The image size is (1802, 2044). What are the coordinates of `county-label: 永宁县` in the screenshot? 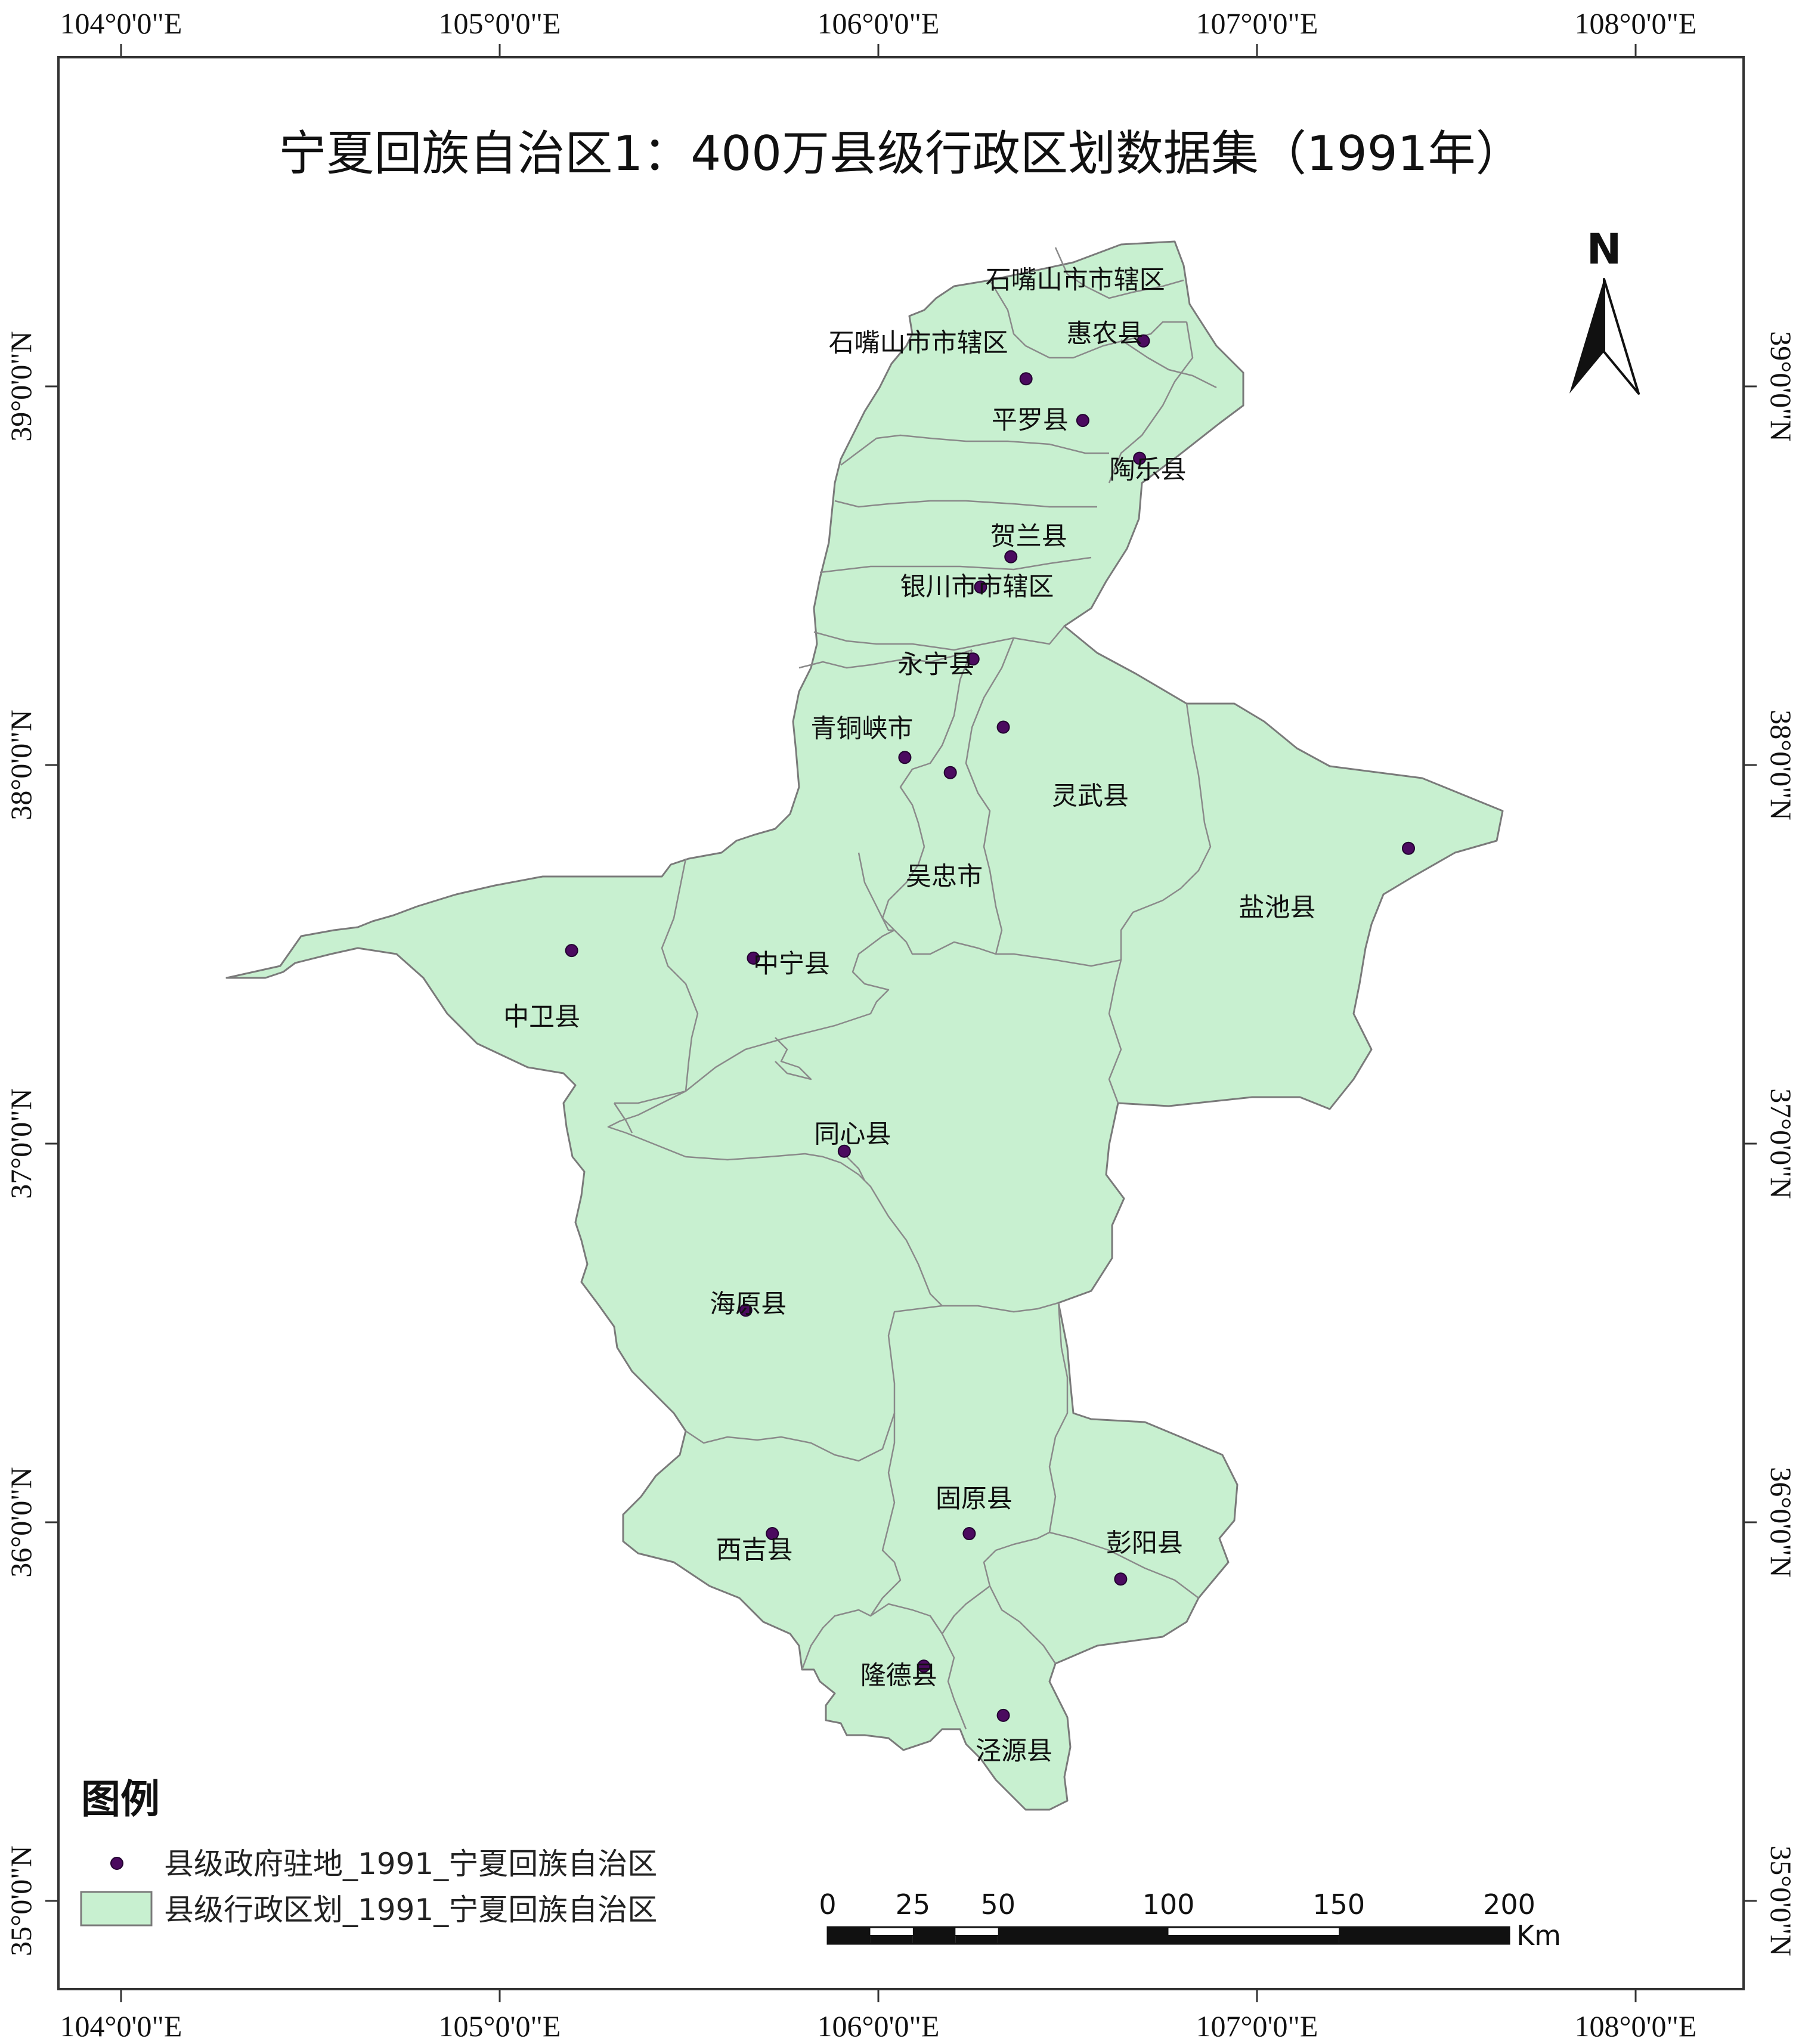 It's located at (935, 665).